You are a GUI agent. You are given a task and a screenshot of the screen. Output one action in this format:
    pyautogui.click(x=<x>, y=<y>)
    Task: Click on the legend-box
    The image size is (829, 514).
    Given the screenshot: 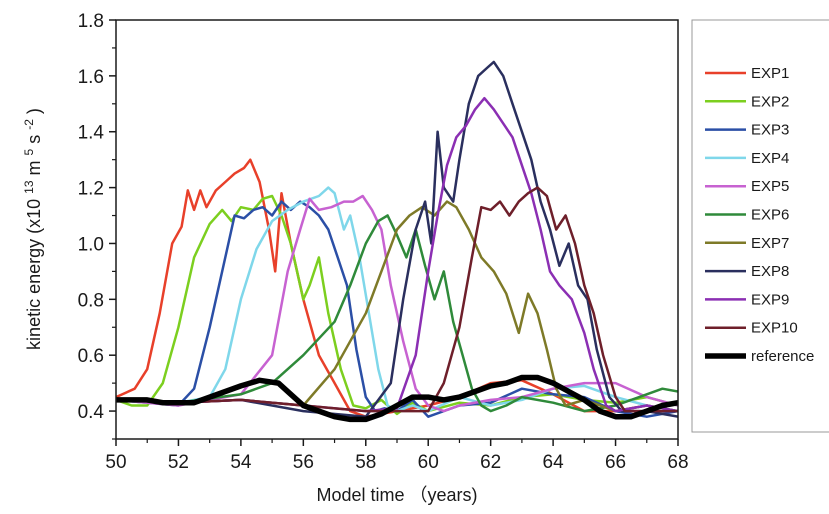 What is the action you would take?
    pyautogui.click(x=760, y=226)
    